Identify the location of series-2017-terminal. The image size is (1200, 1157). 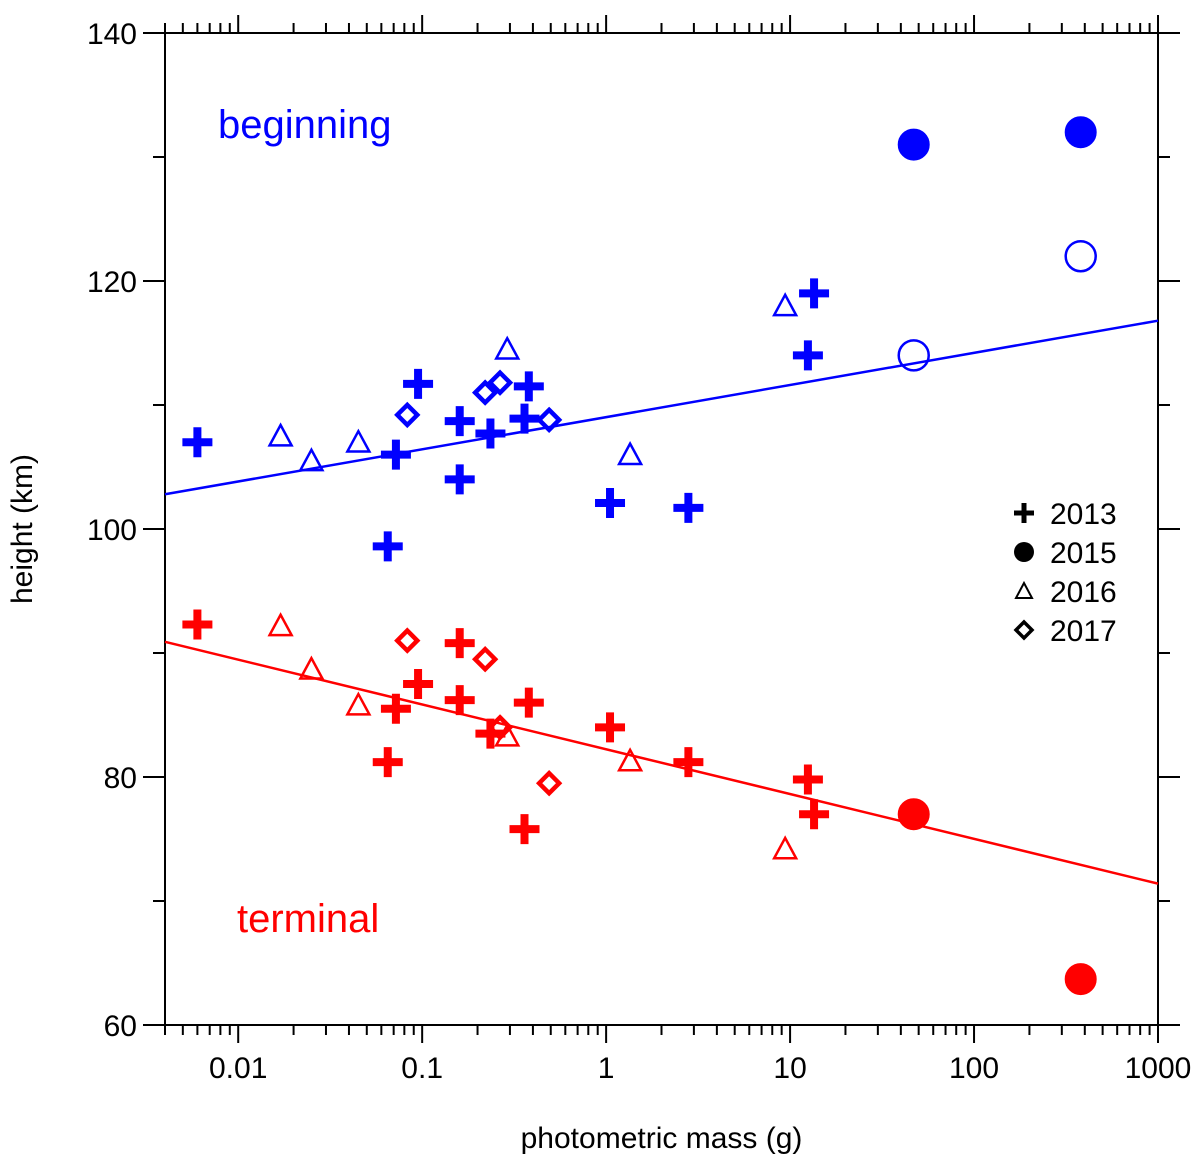
(478, 712).